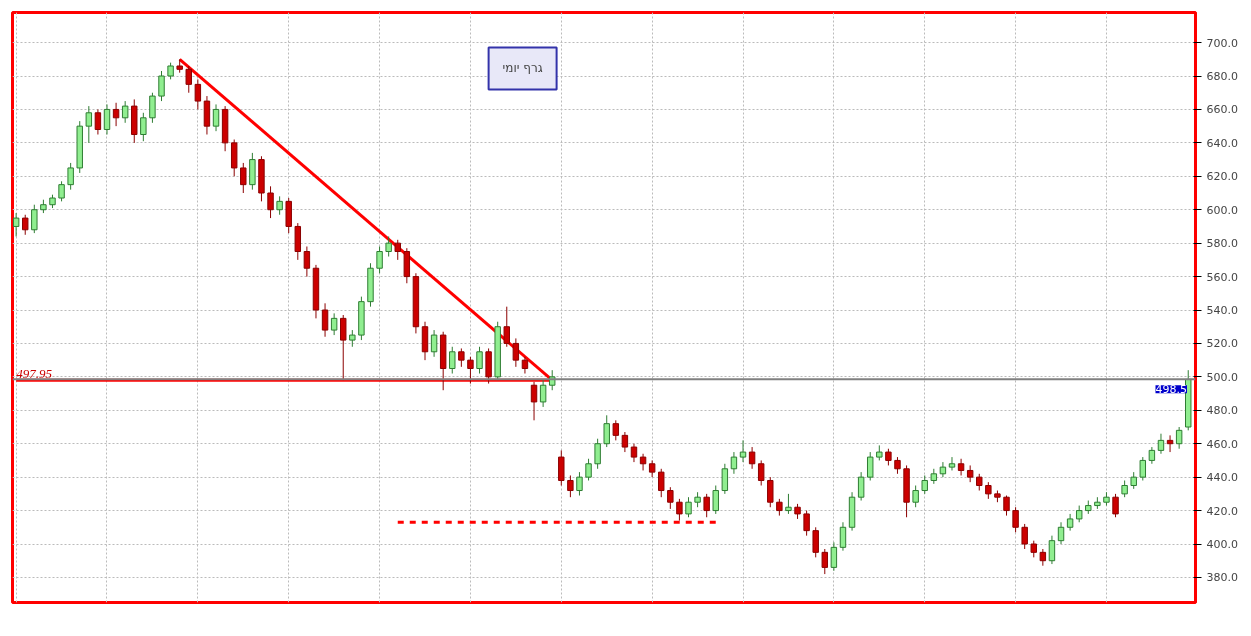 The width and height of the screenshot is (1251, 636). Describe the element at coordinates (1222, 244) in the screenshot. I see `y-tick-label: 580.0` at that location.